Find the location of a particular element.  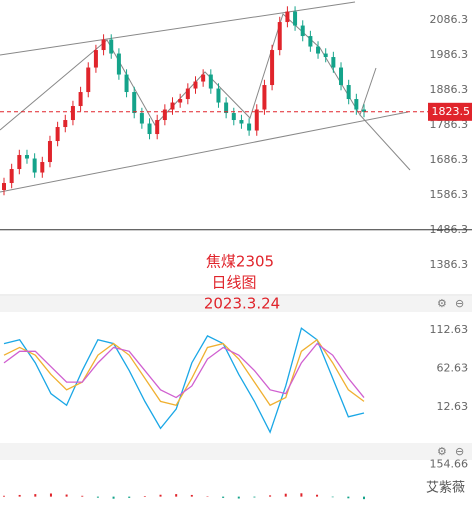

annotation: 焦煤2305 is located at coordinates (240, 262).